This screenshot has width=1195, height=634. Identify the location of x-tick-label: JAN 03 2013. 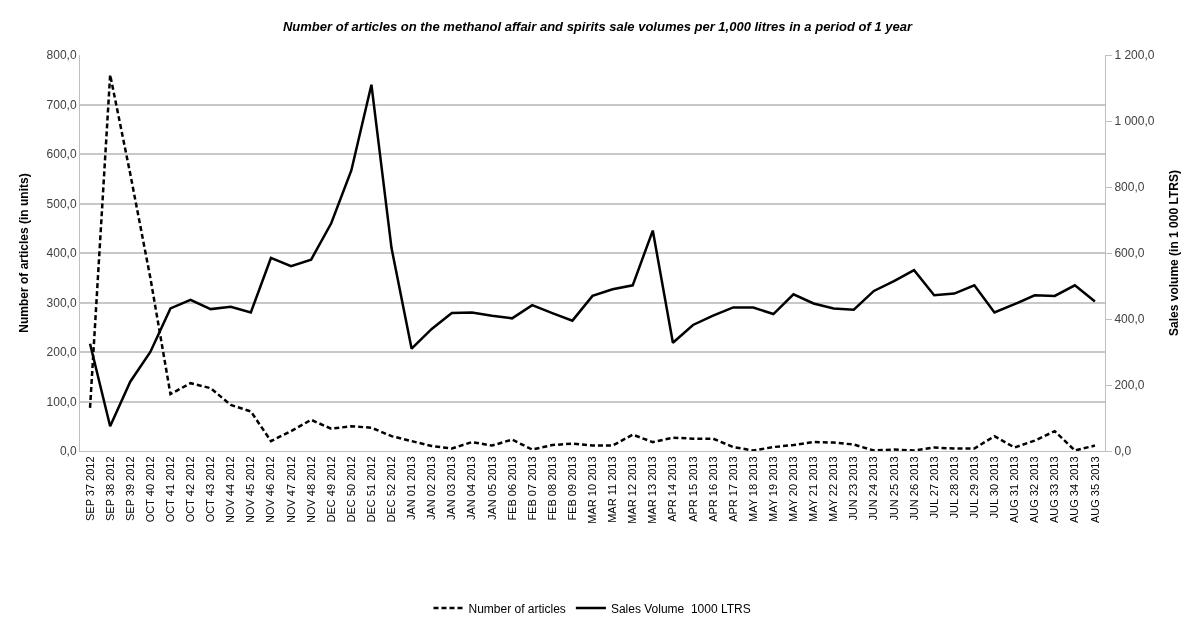
(451, 488).